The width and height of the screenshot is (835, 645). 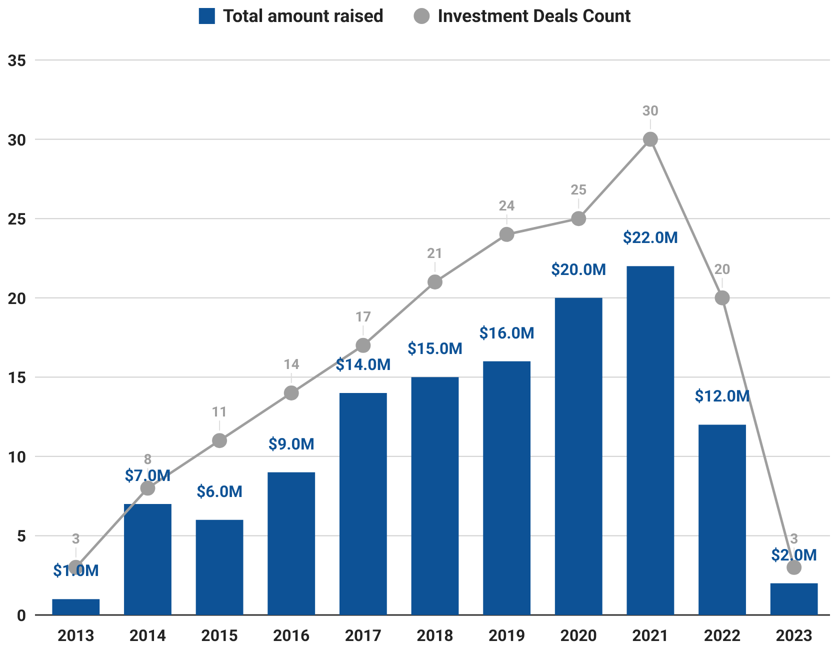 I want to click on y-tick-label: 20, so click(x=17, y=298).